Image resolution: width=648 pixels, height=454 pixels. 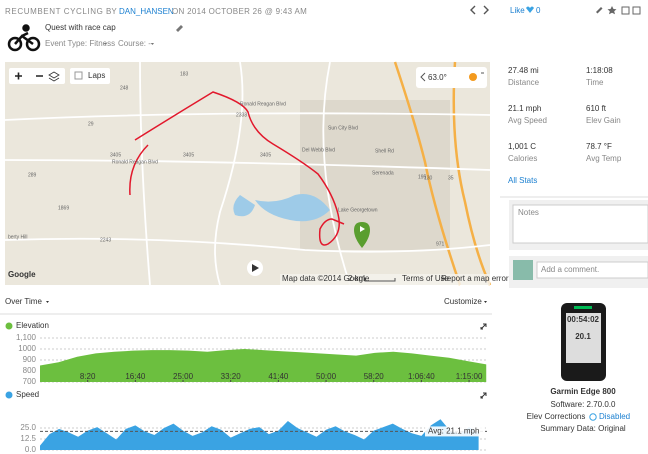 I want to click on like-icon, so click(x=530, y=9).